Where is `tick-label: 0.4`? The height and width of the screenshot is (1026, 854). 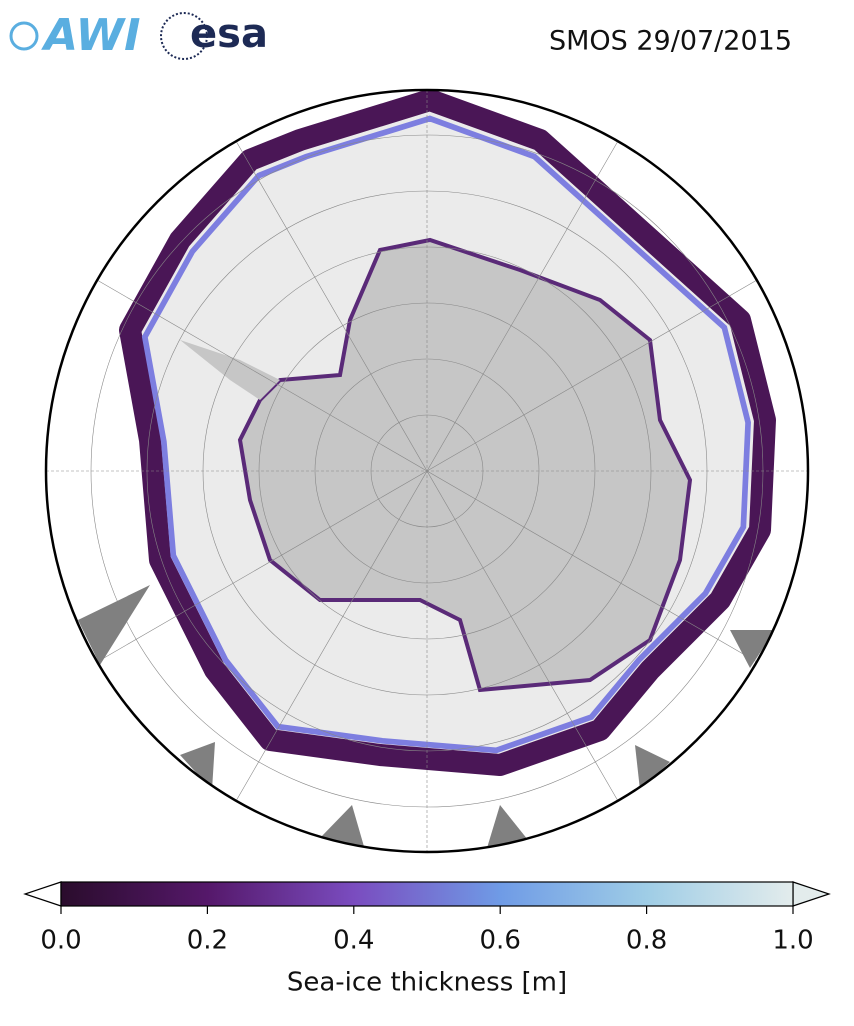 tick-label: 0.4 is located at coordinates (353, 941).